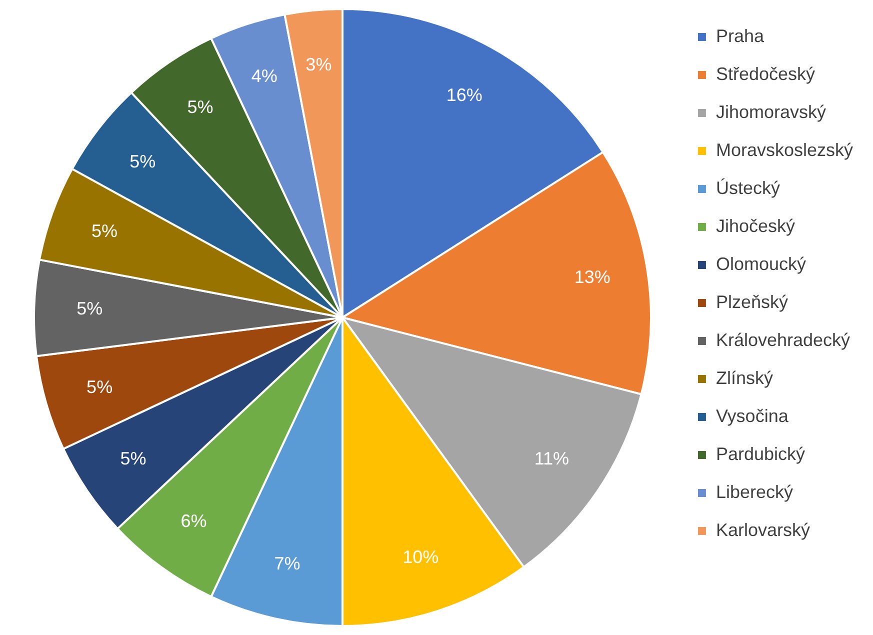  I want to click on legend-label: Ústecký, so click(748, 188).